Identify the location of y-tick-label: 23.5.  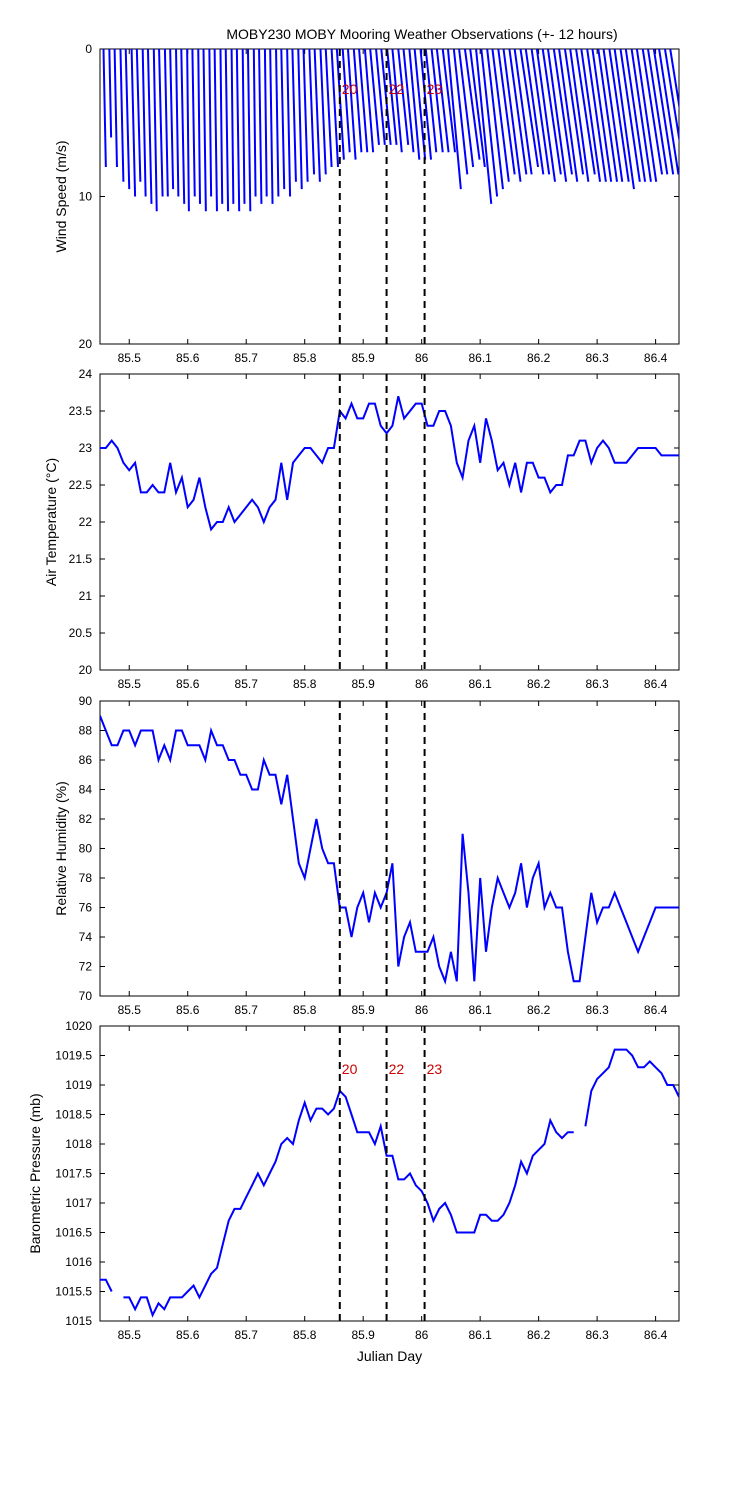
(81, 411).